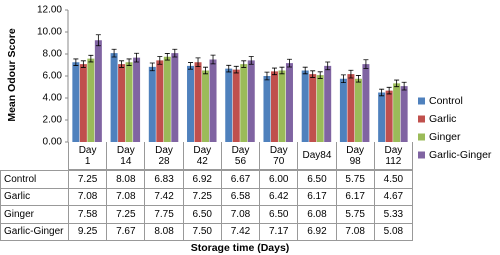 Image resolution: width=500 pixels, height=255 pixels. I want to click on y-tick-label: 2.00, so click(53, 120).